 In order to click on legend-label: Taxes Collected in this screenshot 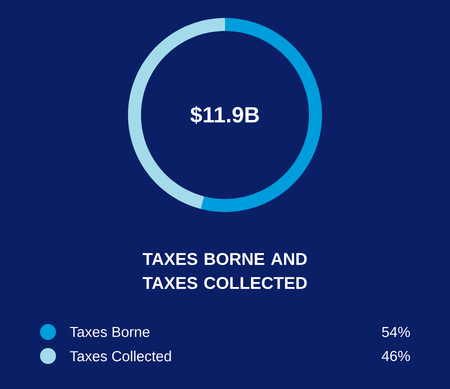, I will do `click(120, 356)`.